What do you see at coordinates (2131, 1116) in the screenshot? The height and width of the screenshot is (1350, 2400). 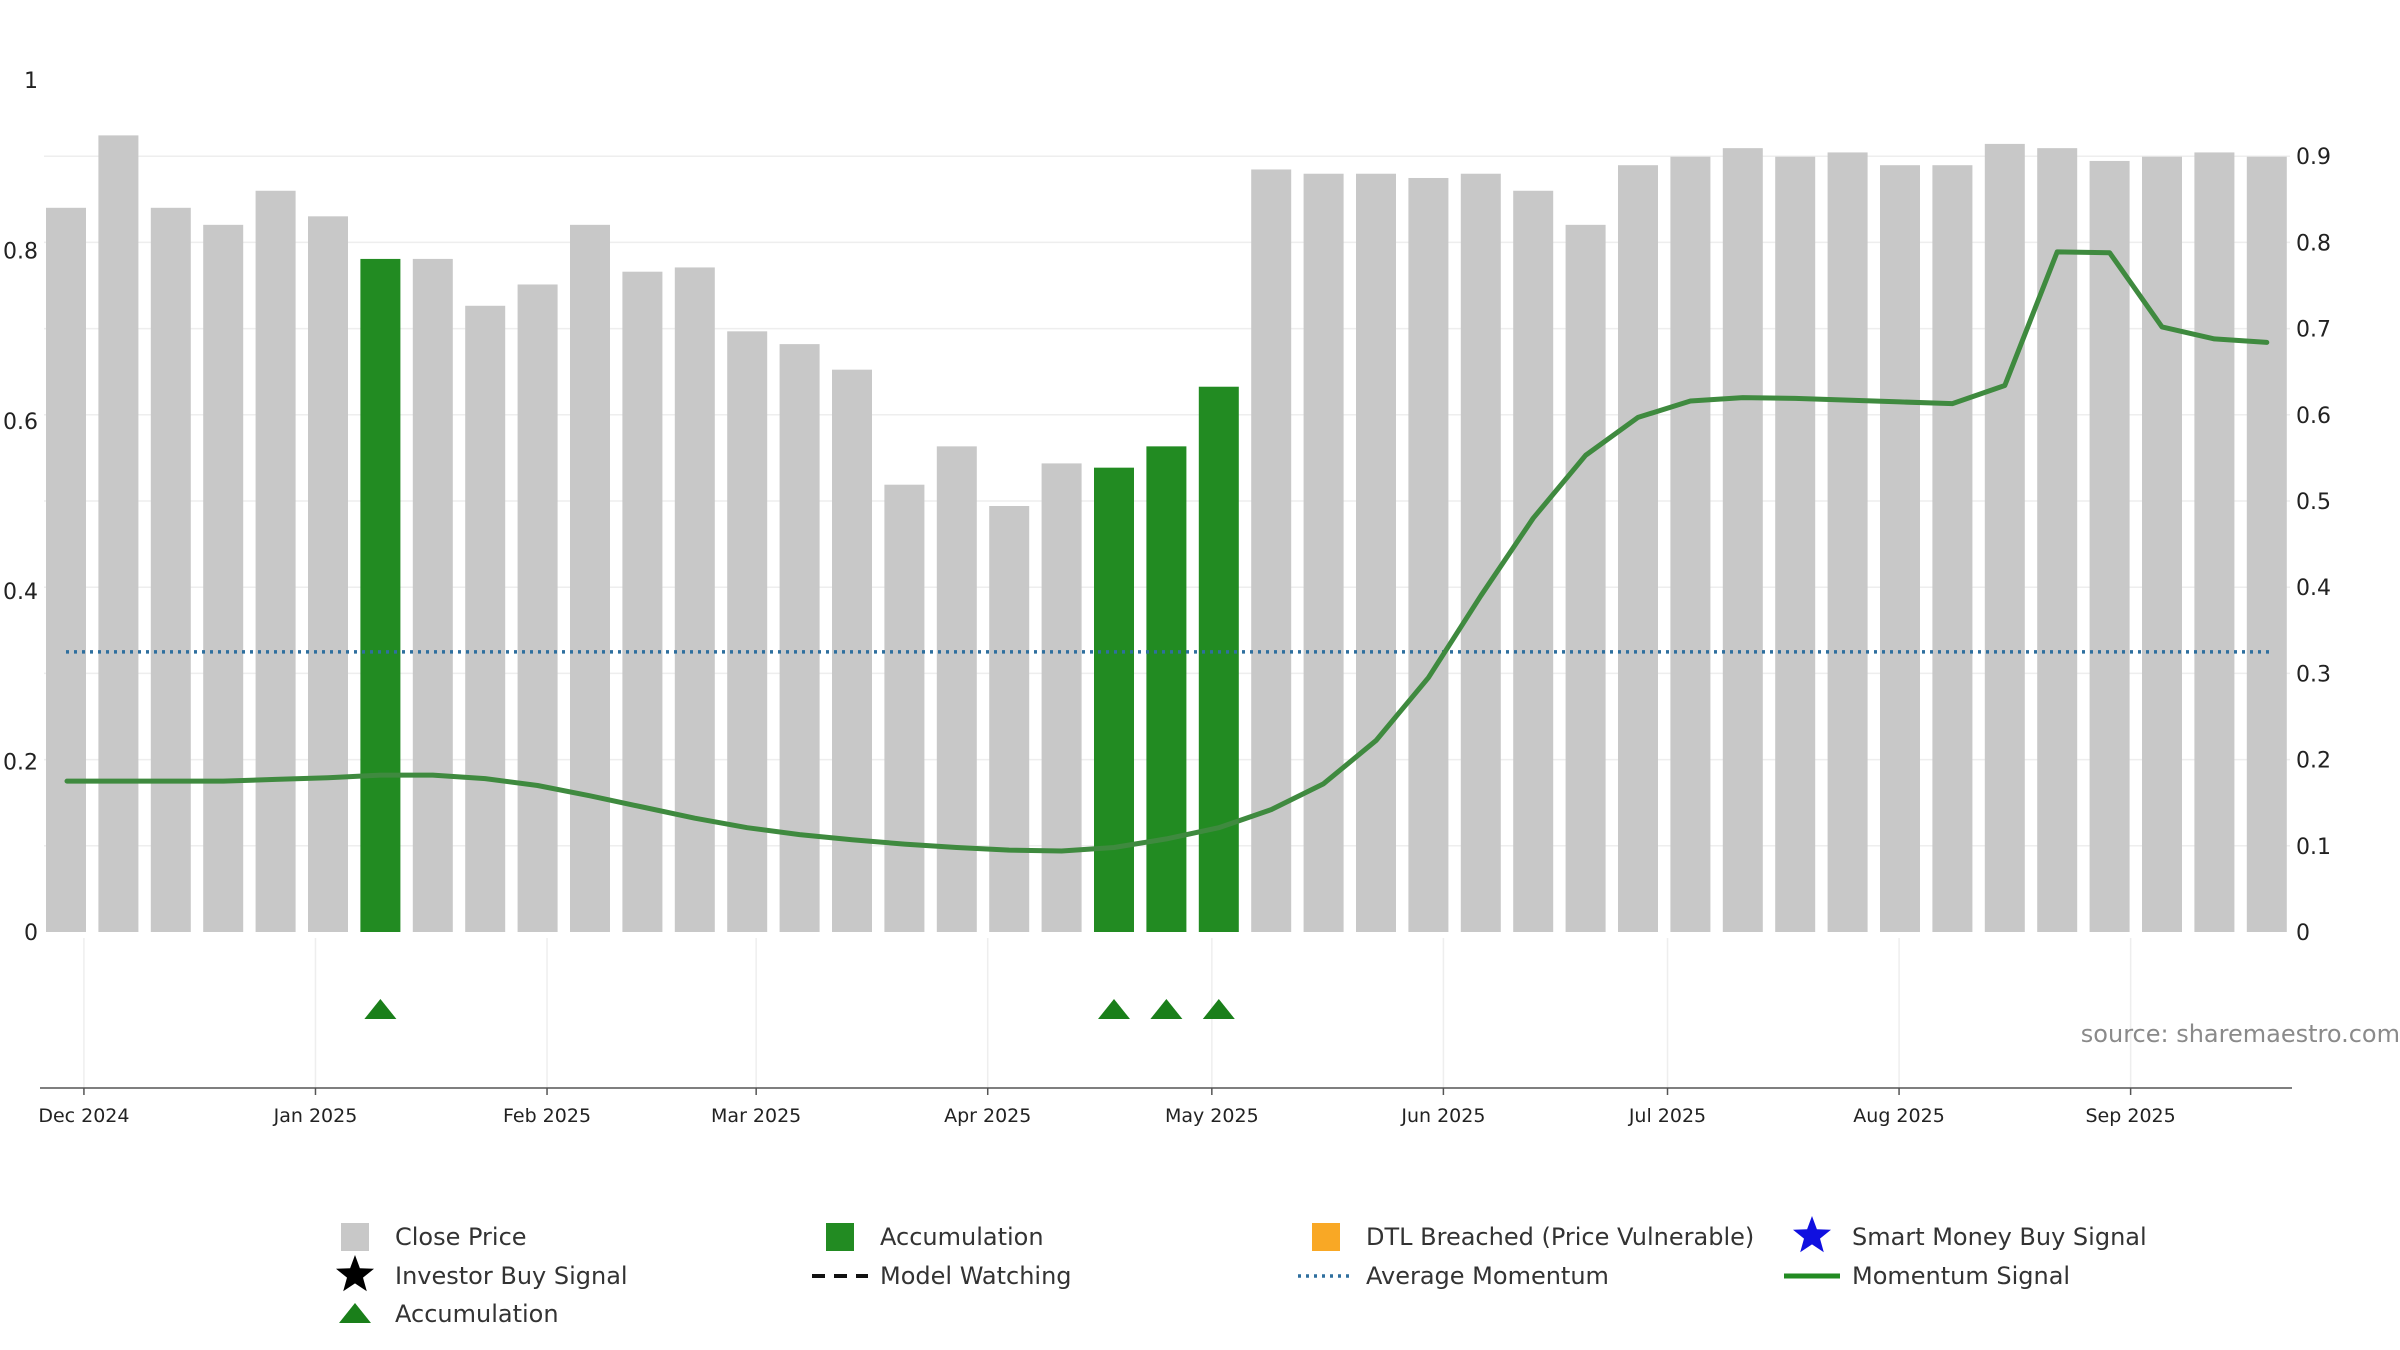 I see `x-axis-tick-label: Sep 2025` at bounding box center [2131, 1116].